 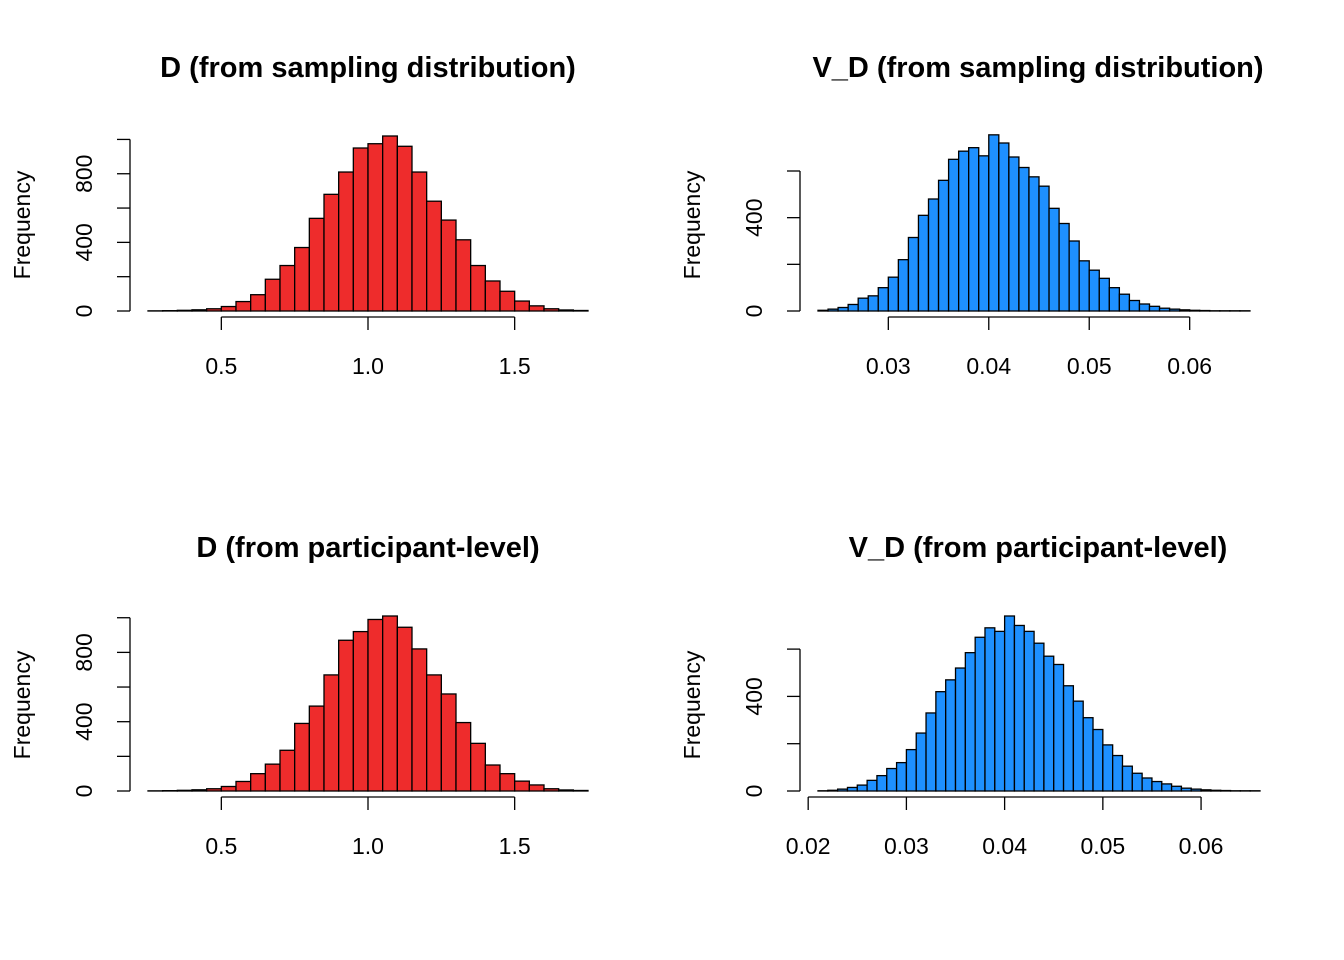 What do you see at coordinates (367, 548) in the screenshot?
I see `chart-title: D (from participant-level)` at bounding box center [367, 548].